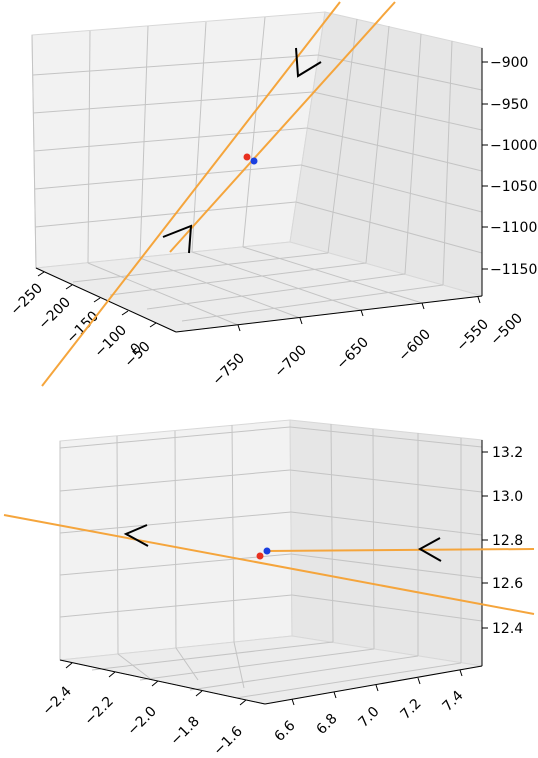 Image resolution: width=538 pixels, height=758 pixels. I want to click on back-pane-right, so click(386, 543).